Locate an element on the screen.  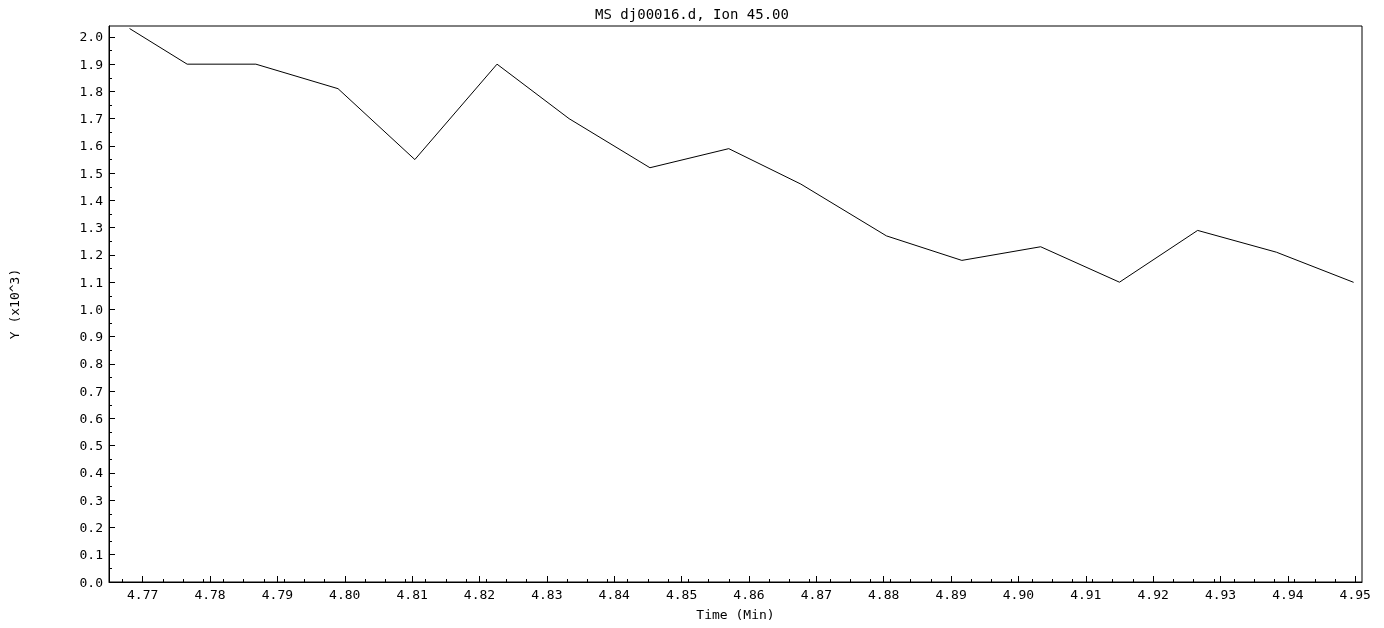
x-axis-title: Time (Min) is located at coordinates (735, 614).